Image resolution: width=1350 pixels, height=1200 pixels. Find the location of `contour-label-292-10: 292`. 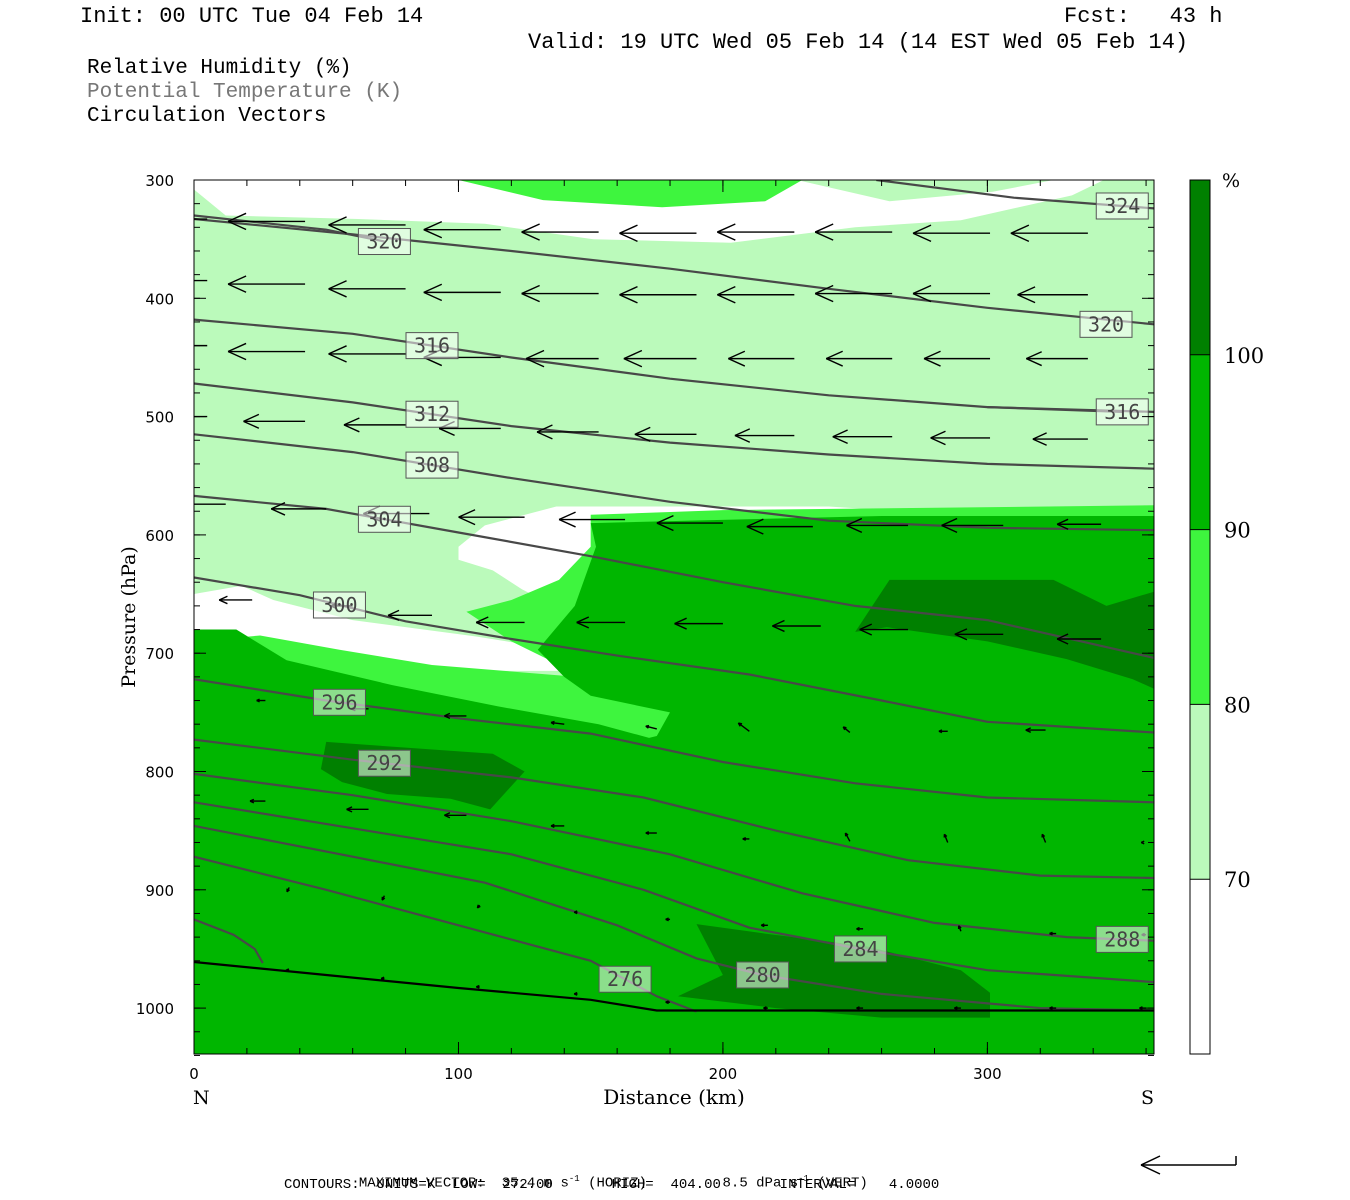

contour-label-292-10: 292 is located at coordinates (384, 763).